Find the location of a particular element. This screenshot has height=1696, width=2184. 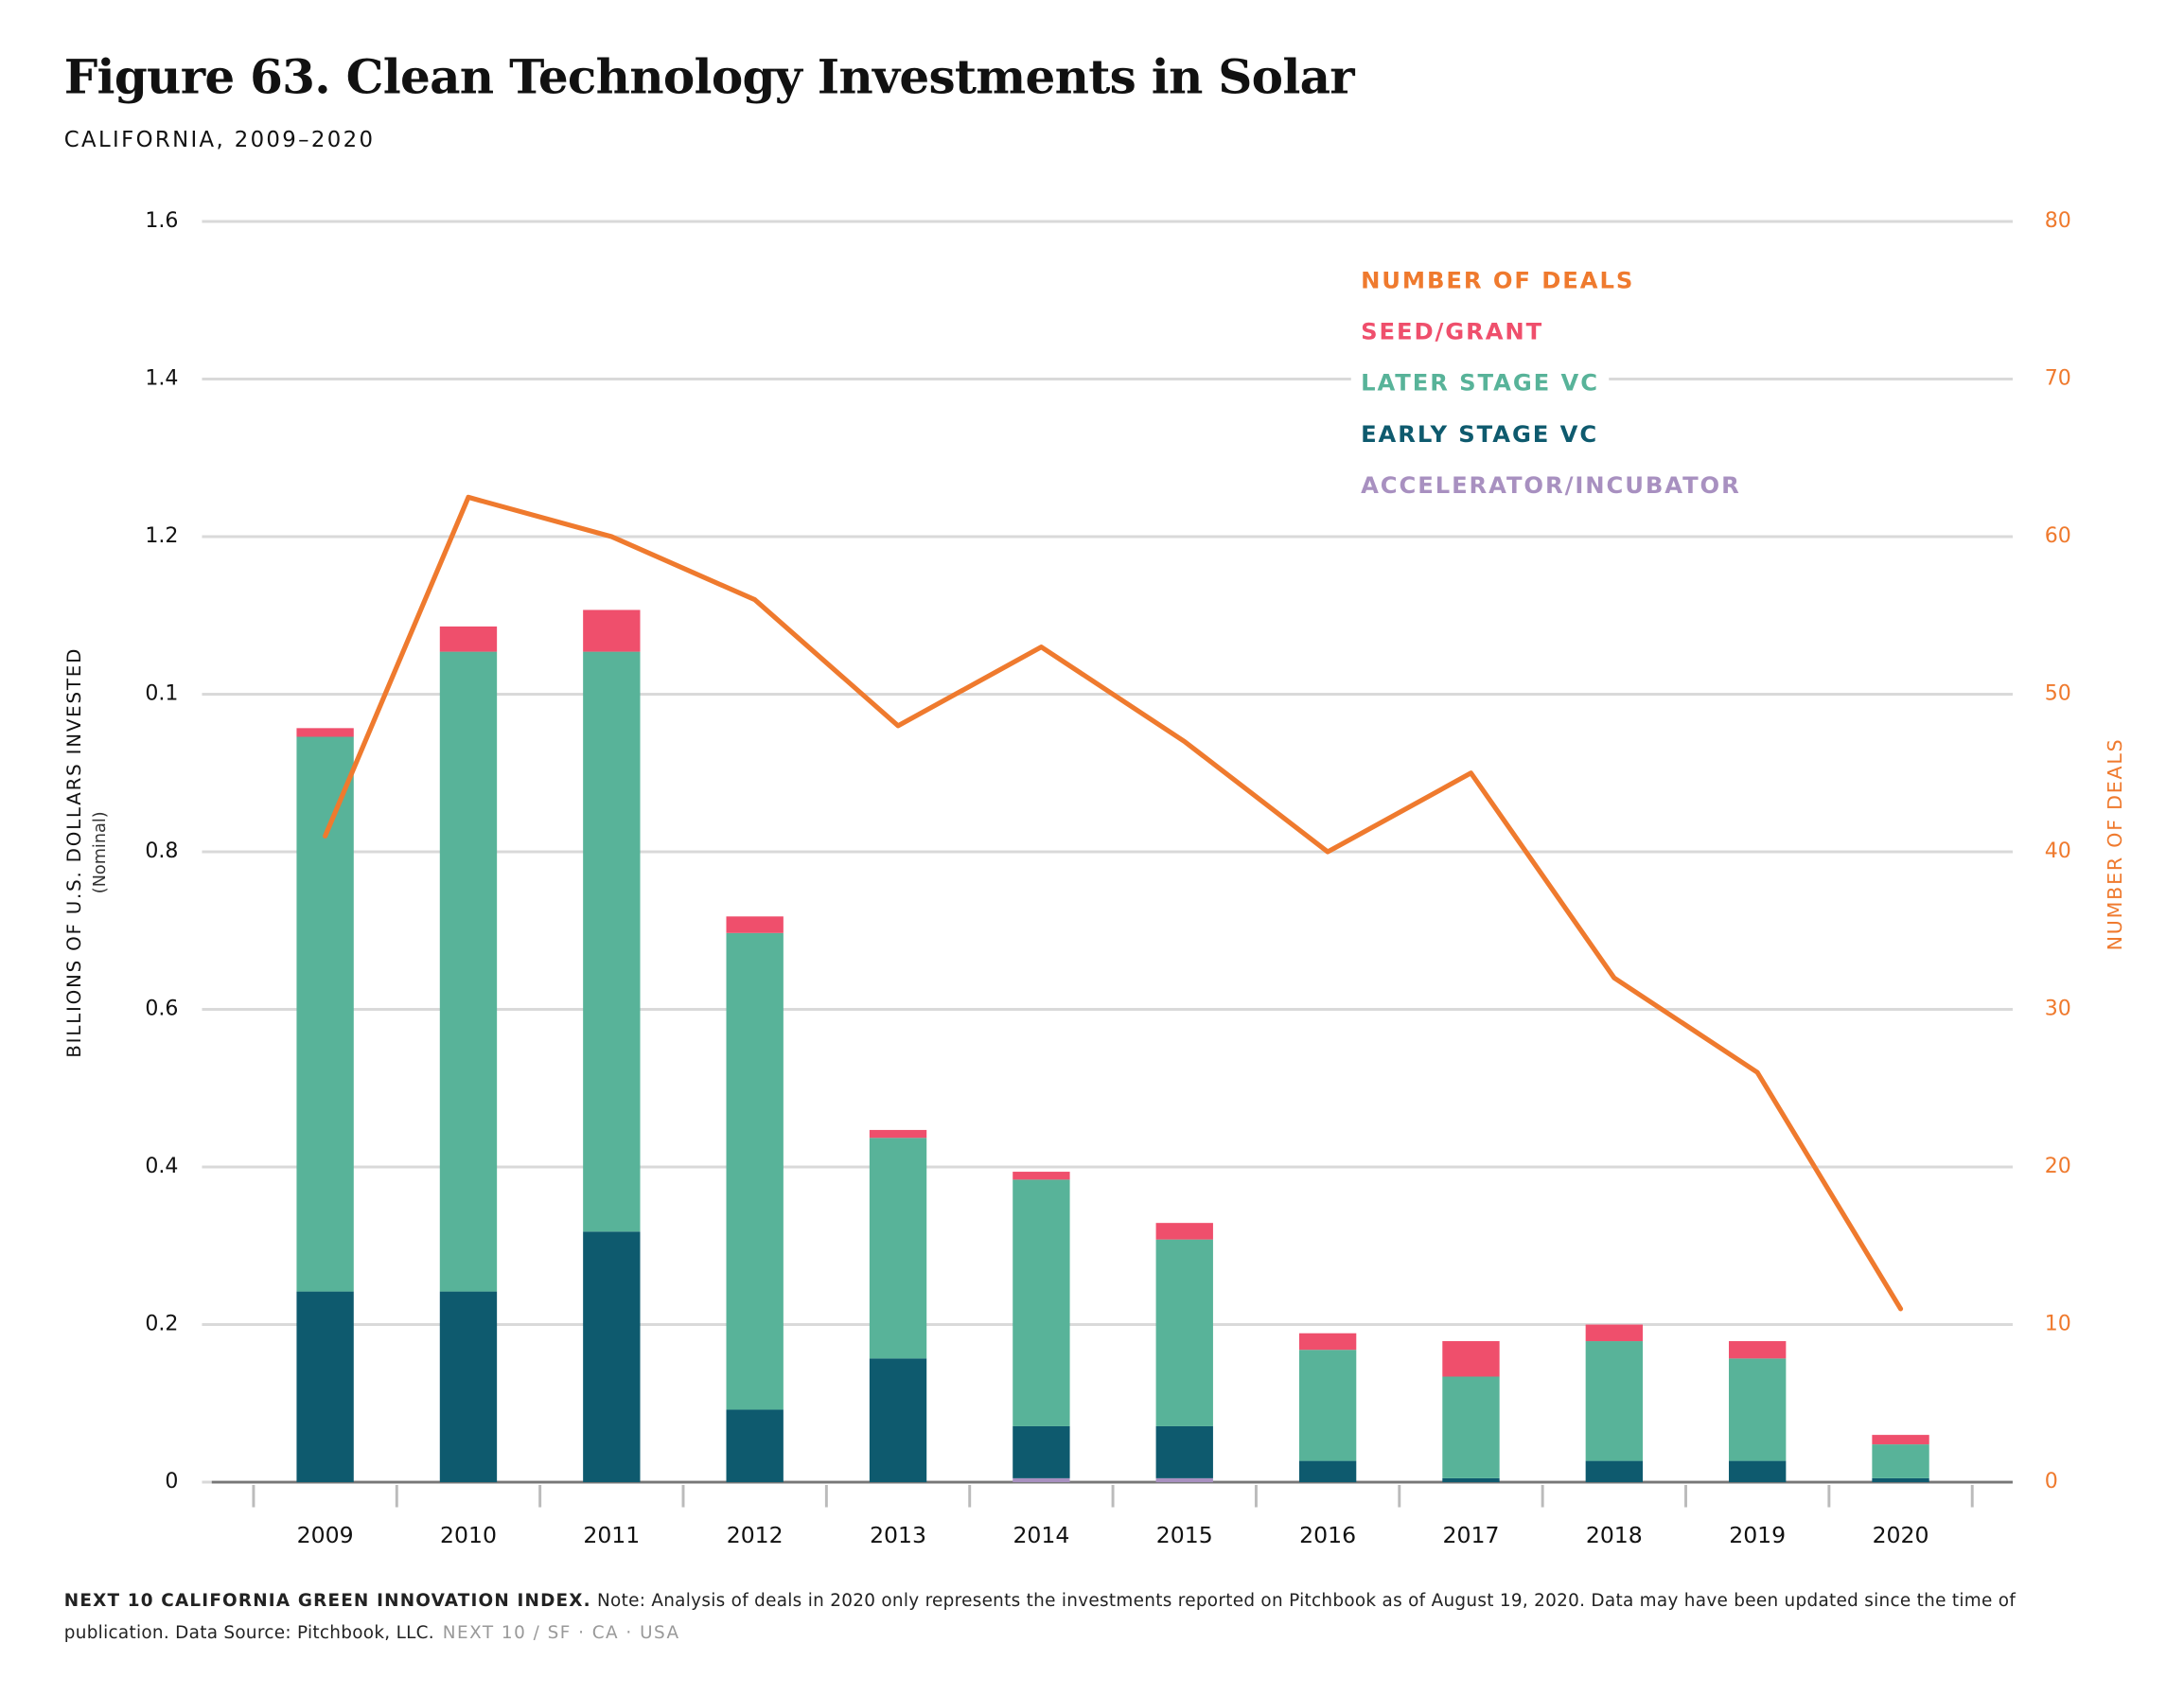

x-tick-label: 2015 is located at coordinates (1184, 1535).